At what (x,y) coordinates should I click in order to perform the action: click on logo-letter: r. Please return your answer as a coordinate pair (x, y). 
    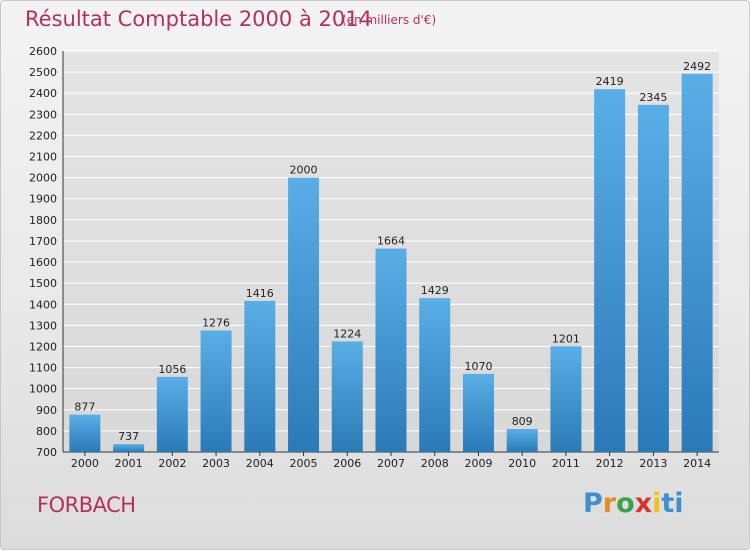
    Looking at the image, I should click on (609, 503).